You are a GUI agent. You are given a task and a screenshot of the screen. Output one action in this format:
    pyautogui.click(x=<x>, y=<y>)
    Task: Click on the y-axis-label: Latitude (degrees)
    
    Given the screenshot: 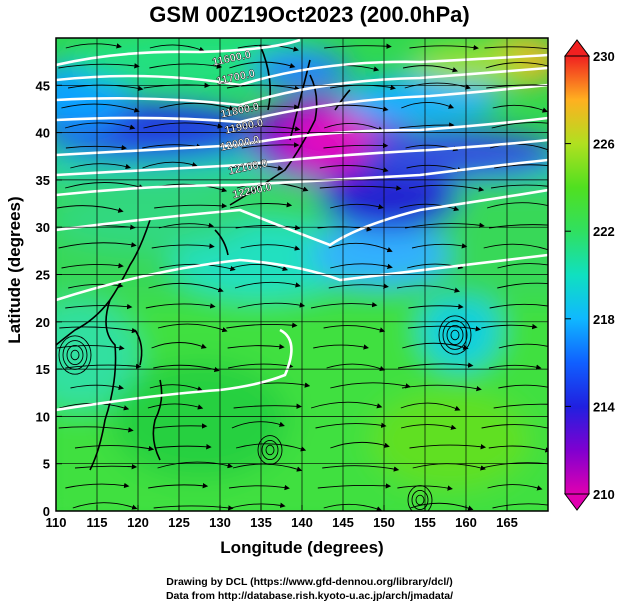 What is the action you would take?
    pyautogui.click(x=14, y=270)
    